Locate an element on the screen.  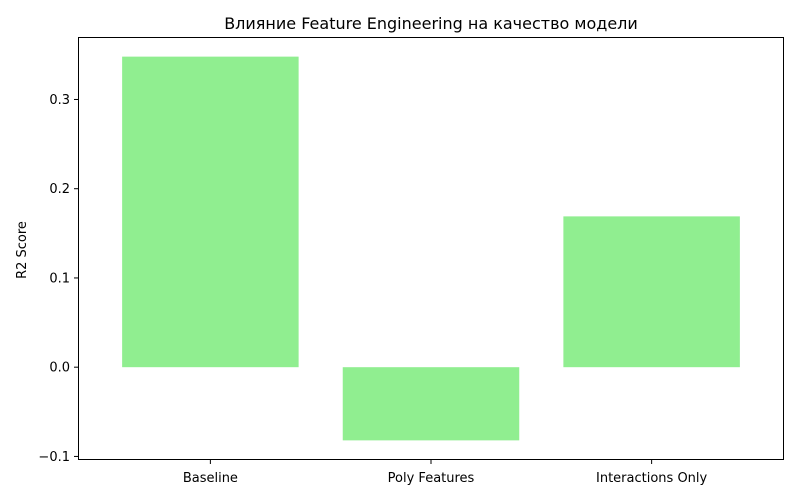
y-tick-label: 0.0 is located at coordinates (59, 368).